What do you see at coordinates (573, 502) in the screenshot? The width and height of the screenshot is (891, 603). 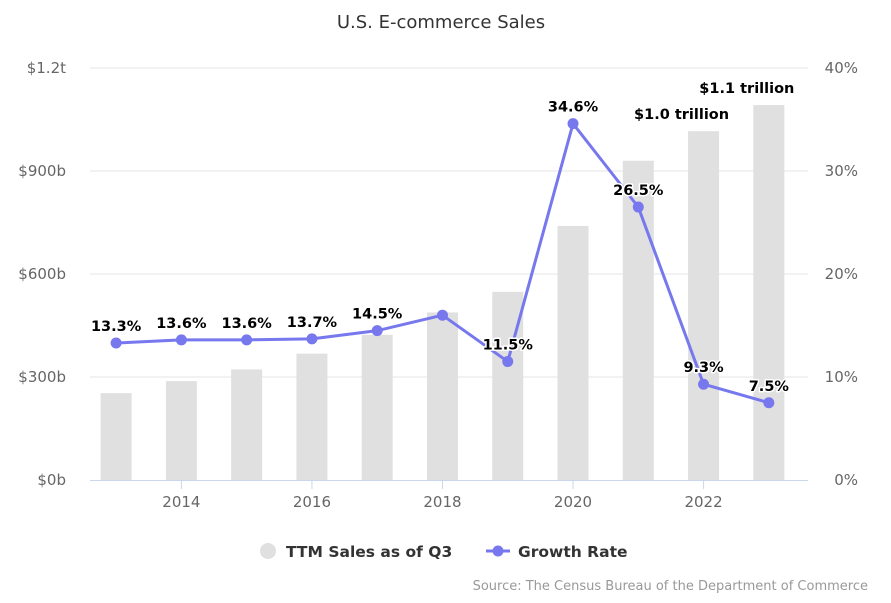 I see `x-tick-label: 2020` at bounding box center [573, 502].